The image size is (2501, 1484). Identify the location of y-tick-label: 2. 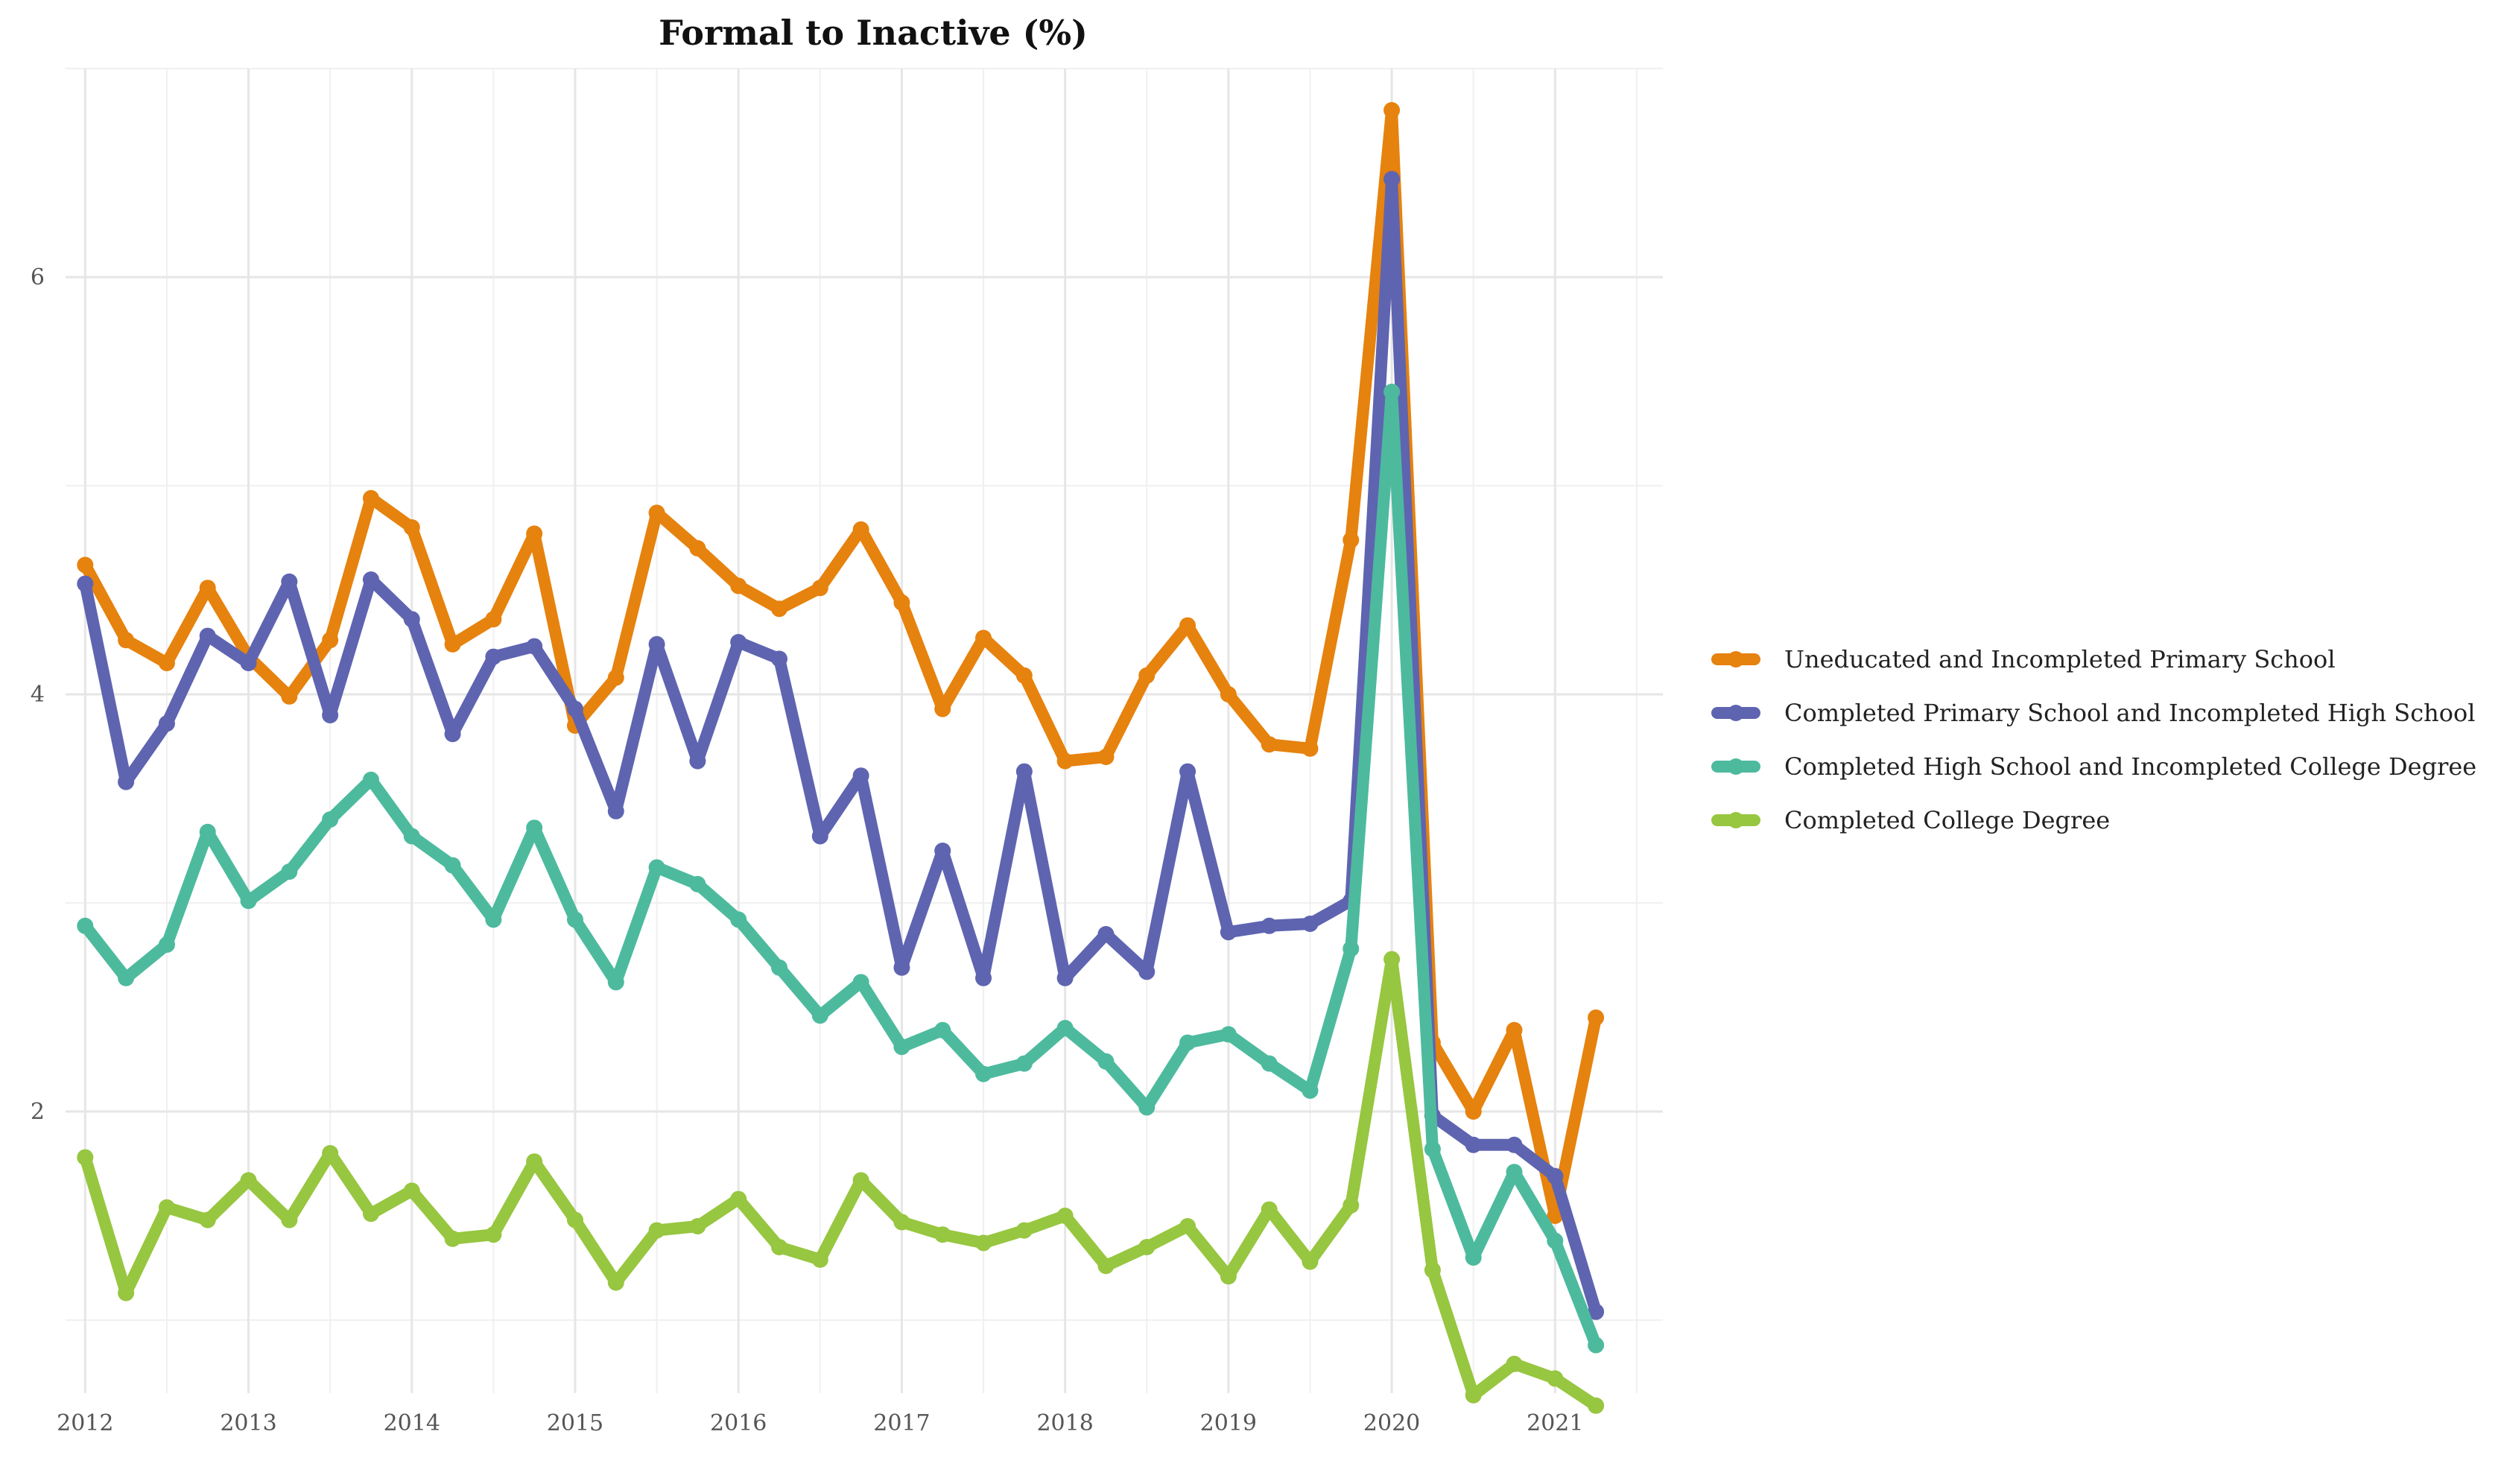
(38, 1112).